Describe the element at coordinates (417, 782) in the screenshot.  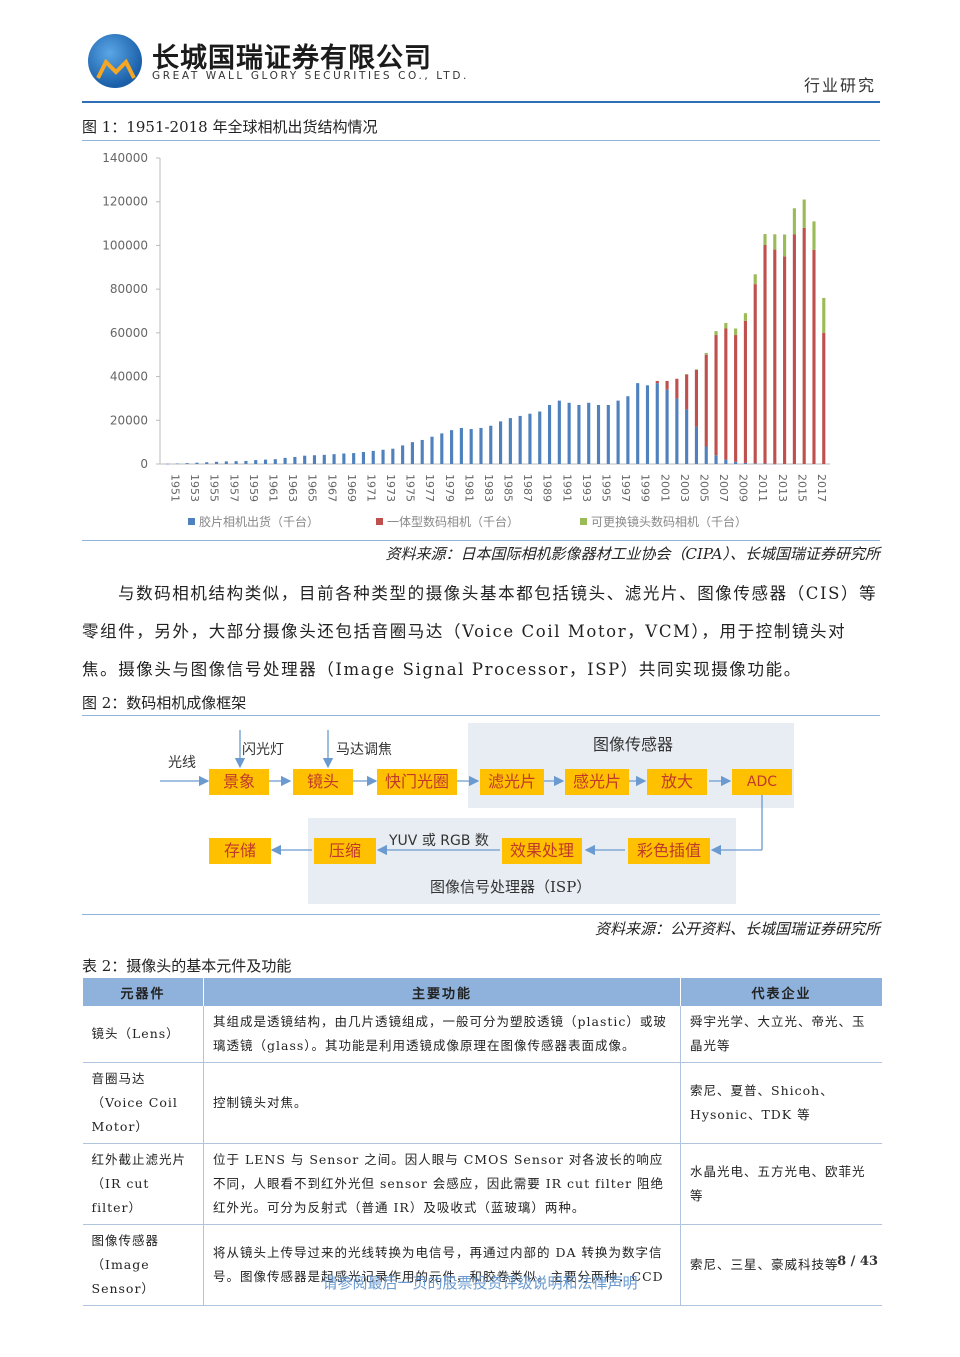
I see `flow-shutter: 快门光圈` at that location.